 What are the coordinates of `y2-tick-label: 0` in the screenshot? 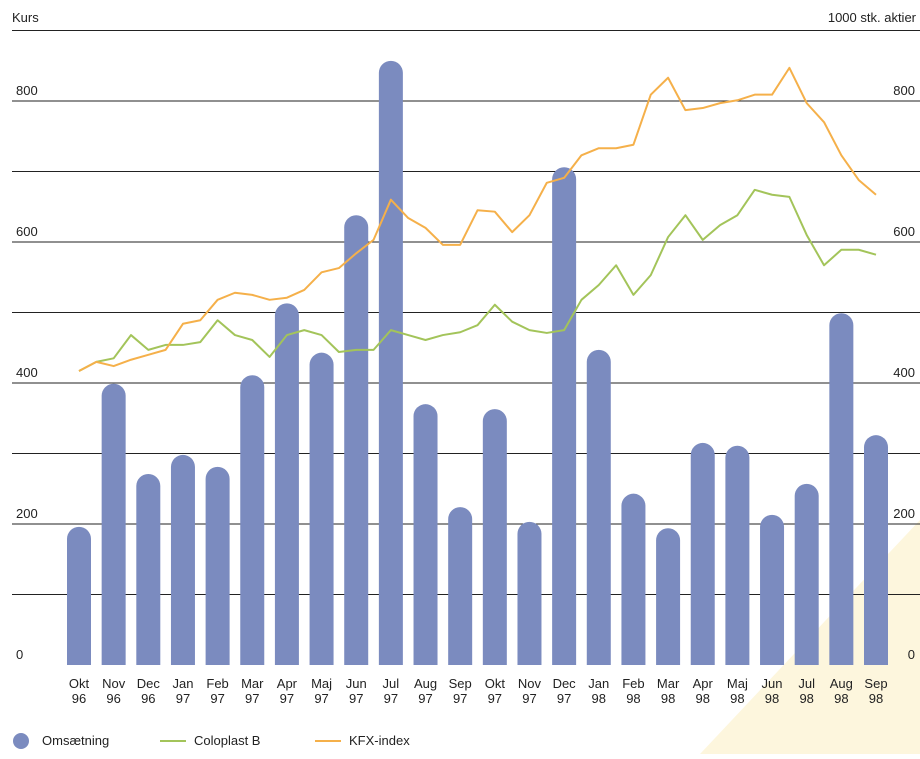 It's located at (911, 654).